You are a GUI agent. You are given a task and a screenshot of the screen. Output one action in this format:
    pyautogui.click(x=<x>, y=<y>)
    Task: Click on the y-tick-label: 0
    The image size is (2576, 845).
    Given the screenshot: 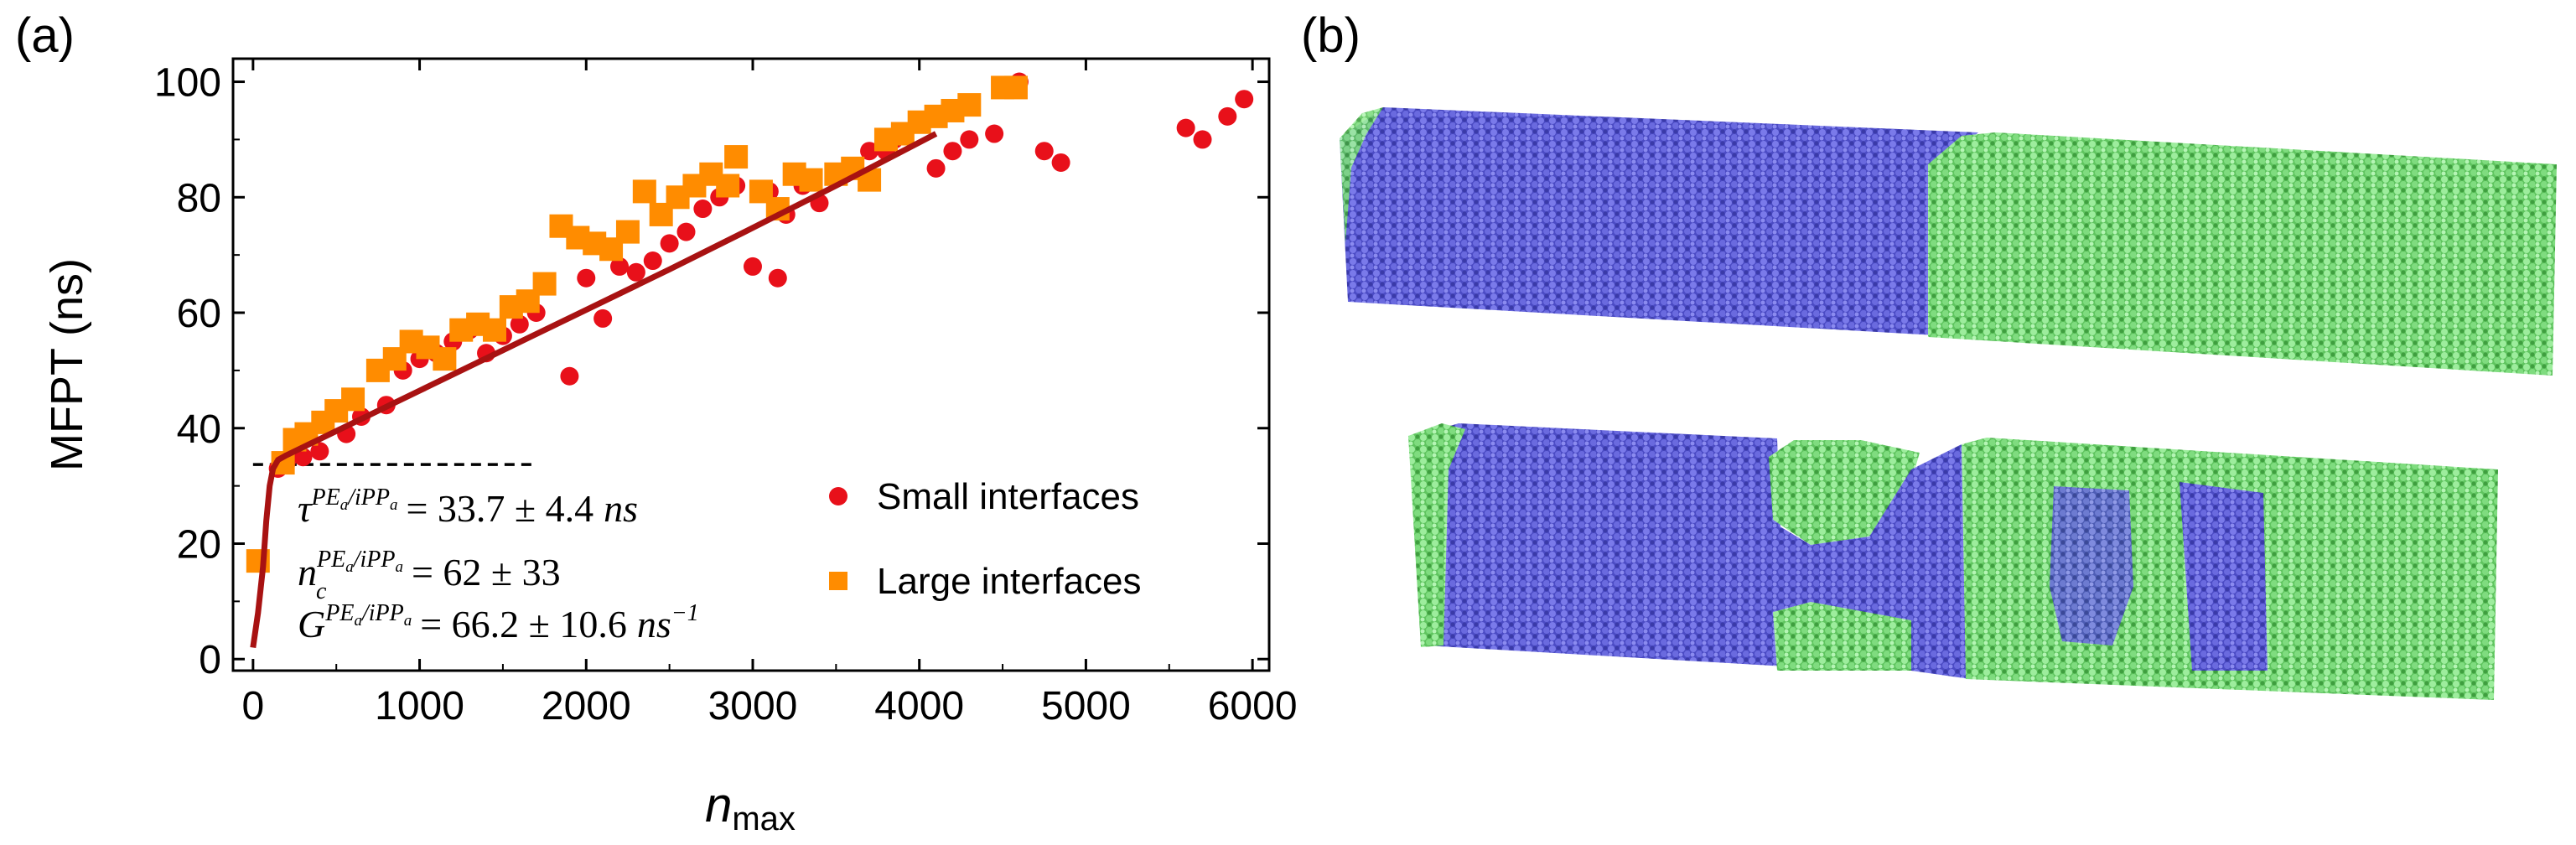 What is the action you would take?
    pyautogui.click(x=210, y=660)
    